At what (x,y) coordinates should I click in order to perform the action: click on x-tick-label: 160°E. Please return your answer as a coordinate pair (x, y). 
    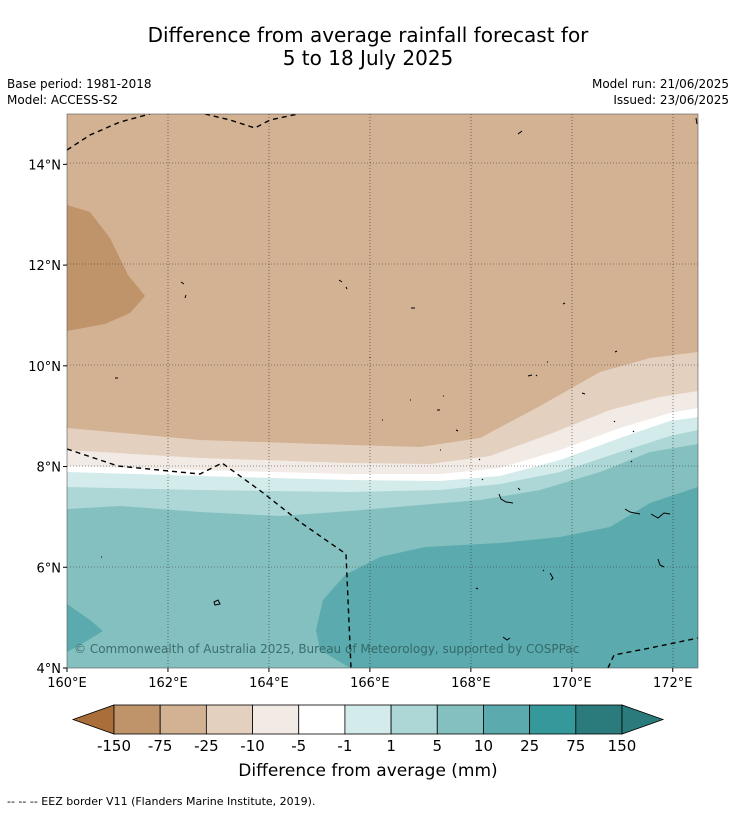
    Looking at the image, I should click on (67, 683).